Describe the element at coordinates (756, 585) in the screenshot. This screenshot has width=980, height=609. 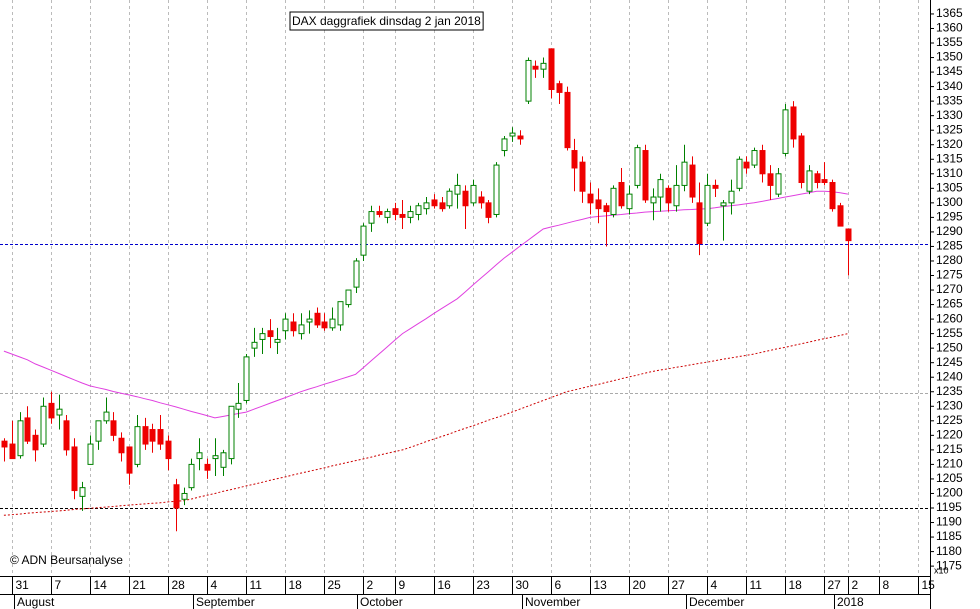
I see `x-tick-label: 11` at that location.